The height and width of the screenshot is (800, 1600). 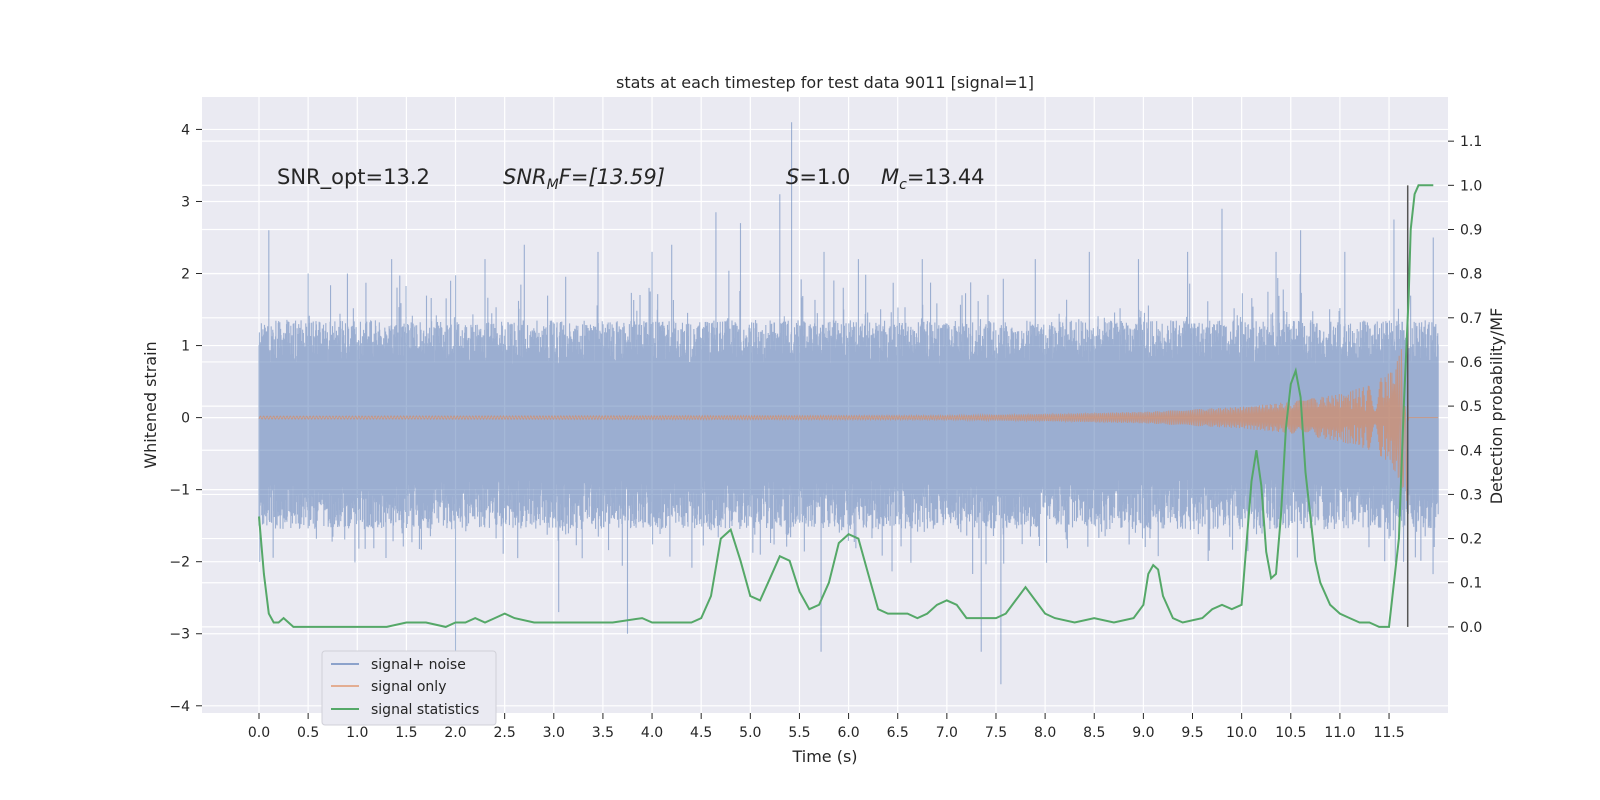 What do you see at coordinates (1471, 363) in the screenshot?
I see `right-y-tick-label: 0.6` at bounding box center [1471, 363].